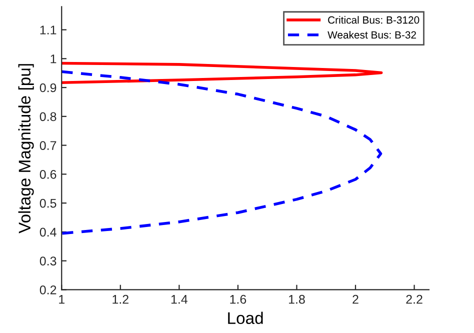 The image size is (474, 333). What do you see at coordinates (355, 299) in the screenshot?
I see `x-tick-label: 2` at bounding box center [355, 299].